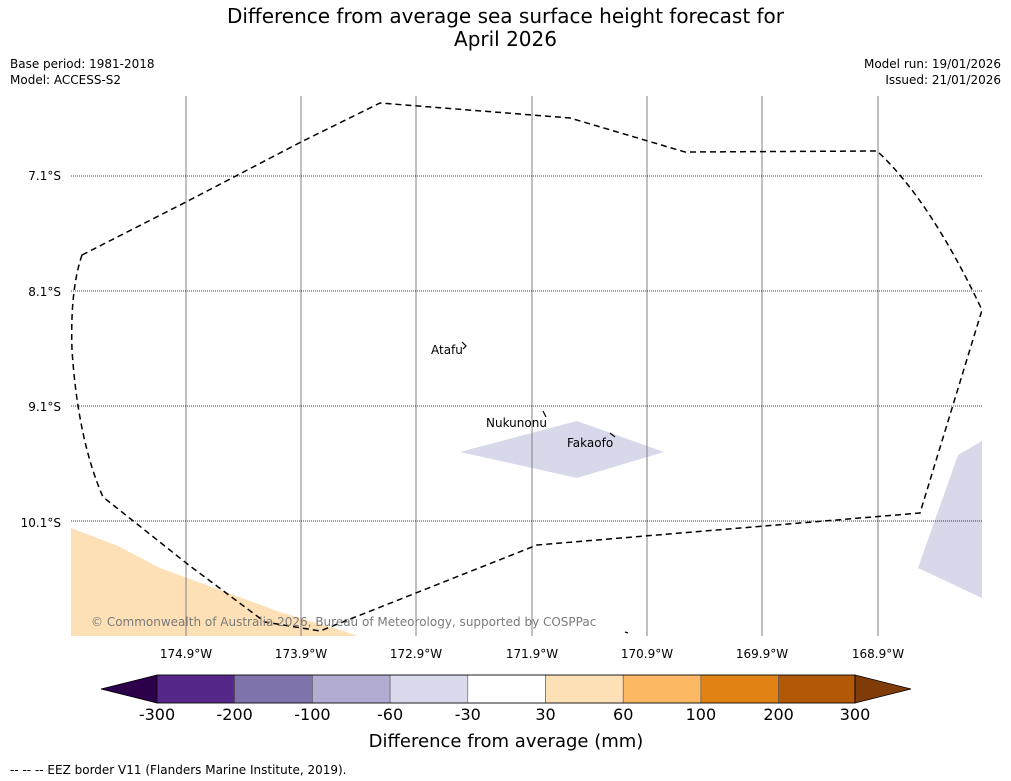  What do you see at coordinates (505, 39) in the screenshot?
I see `title-line-2: April 2026` at bounding box center [505, 39].